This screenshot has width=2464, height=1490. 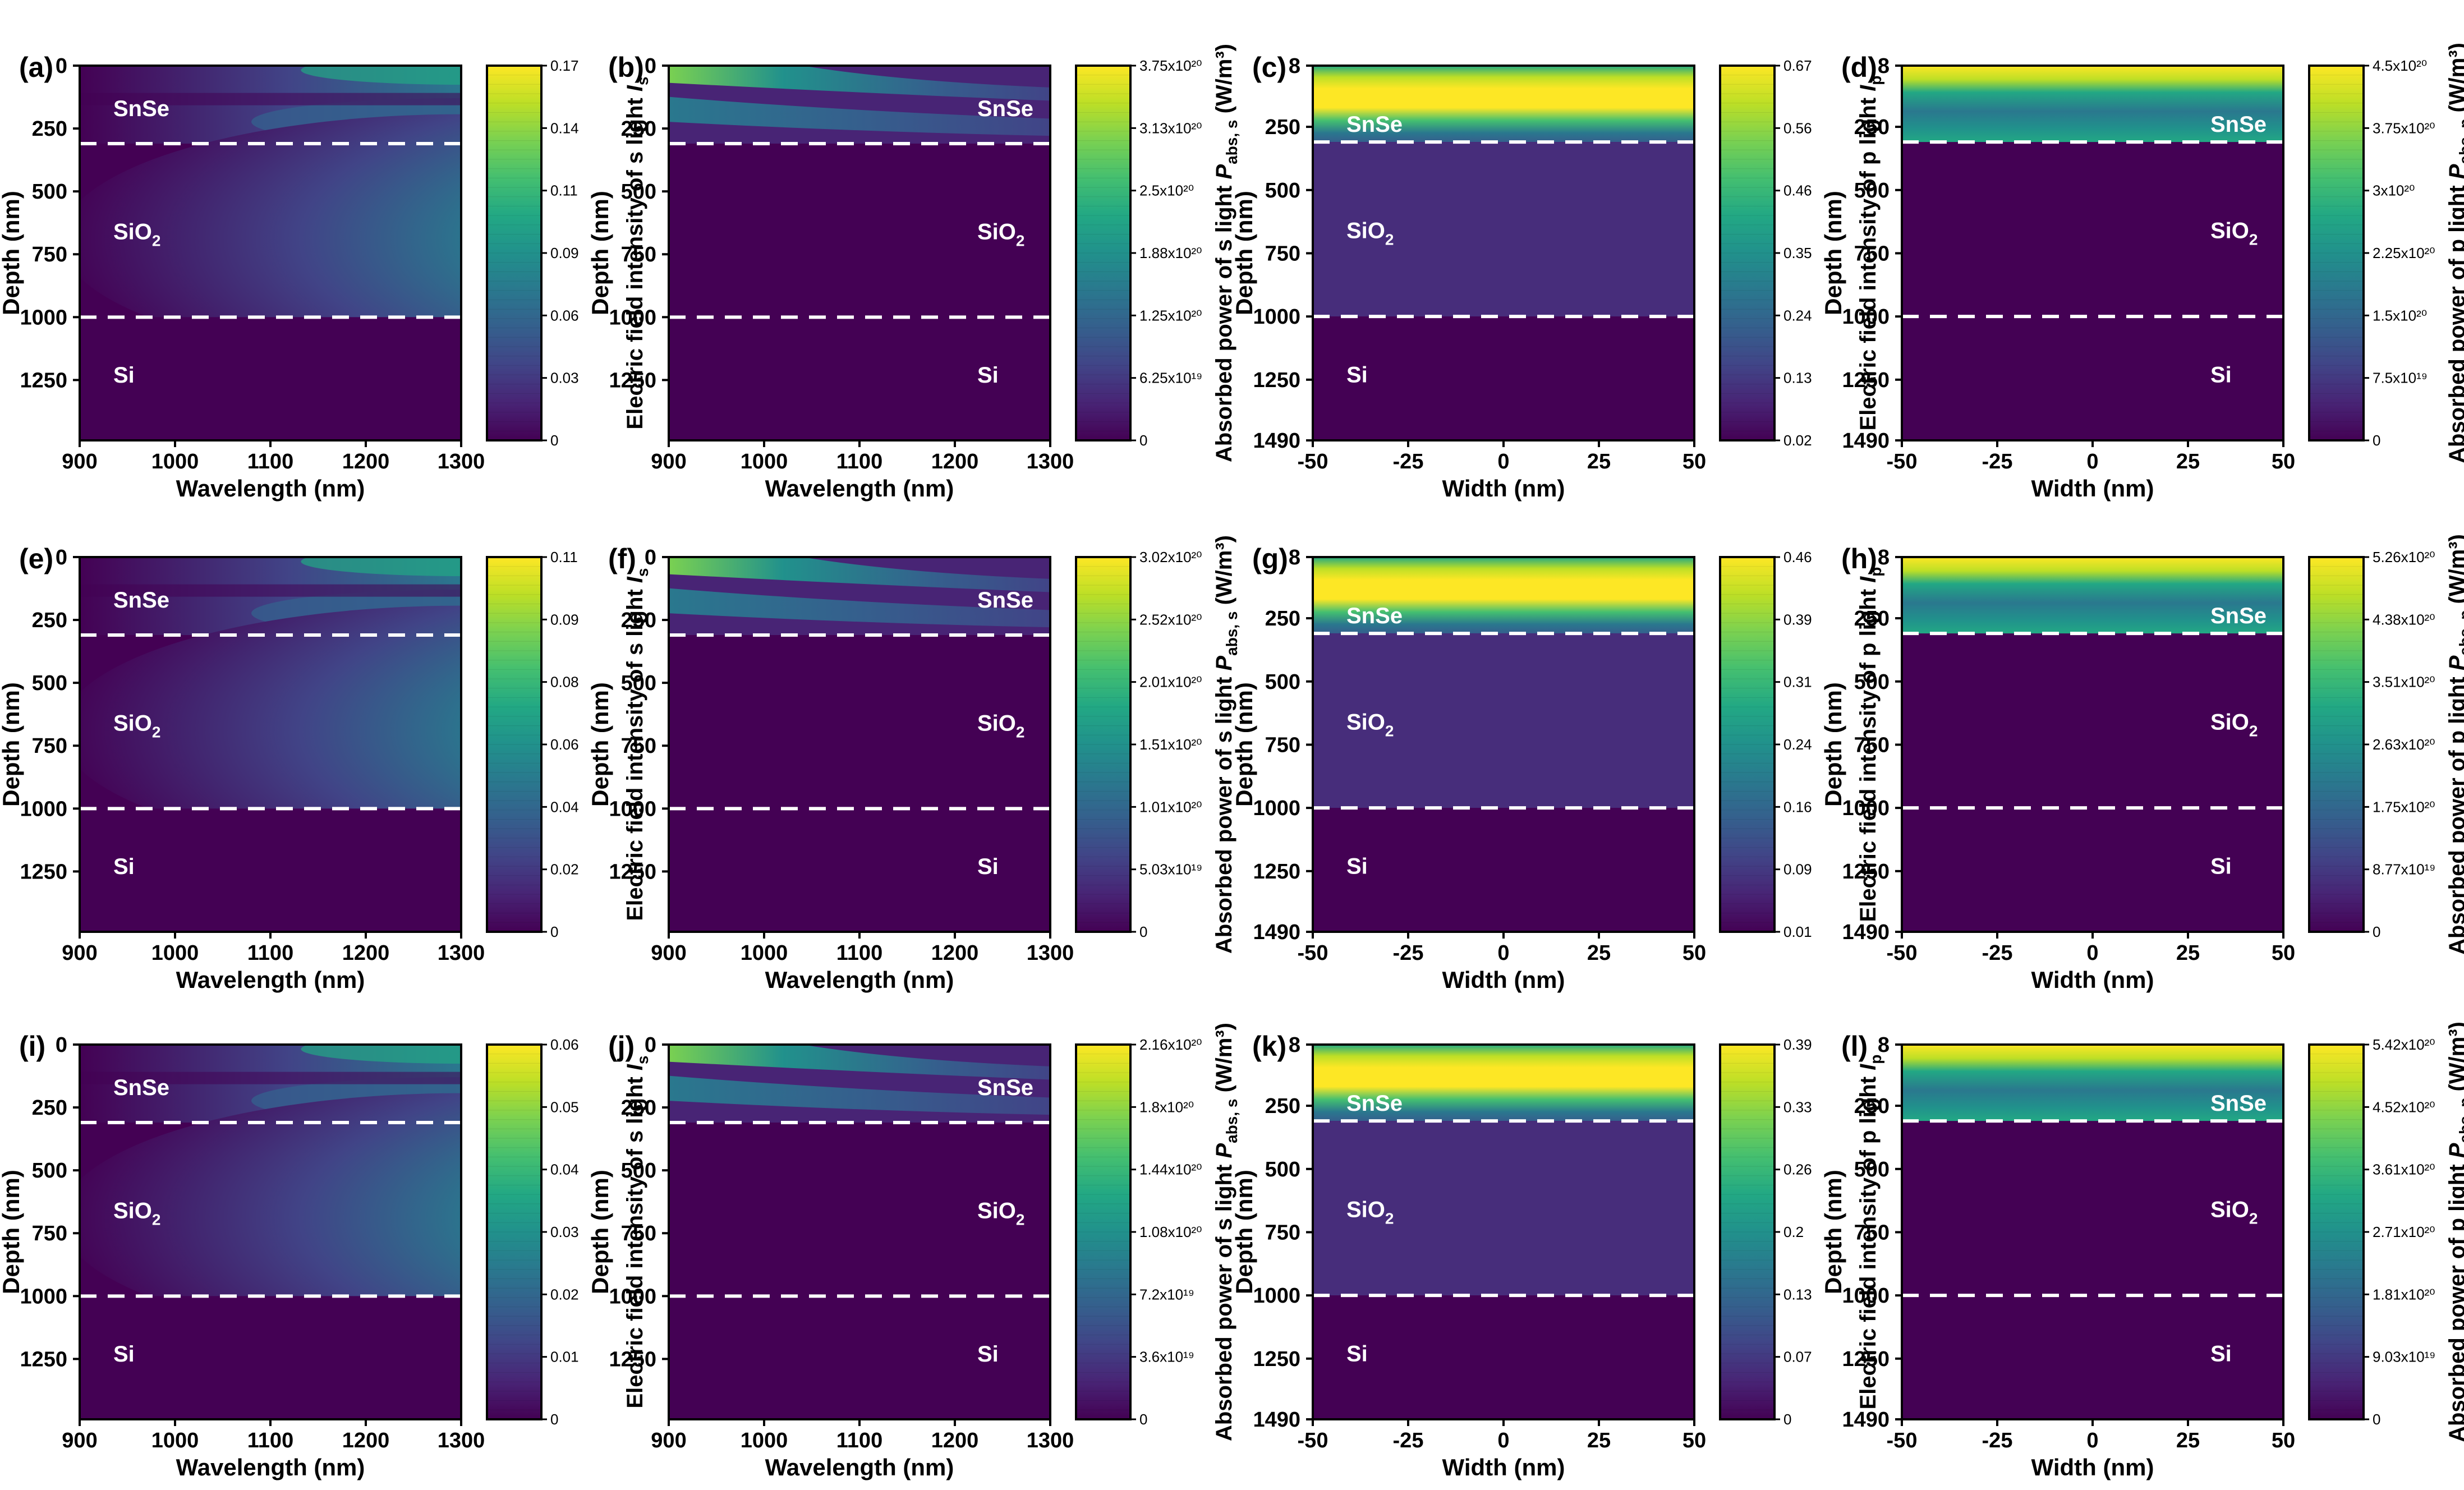 What do you see at coordinates (2404, 744) in the screenshot?
I see `colorbar-tick-label: 2.63x10²⁰` at bounding box center [2404, 744].